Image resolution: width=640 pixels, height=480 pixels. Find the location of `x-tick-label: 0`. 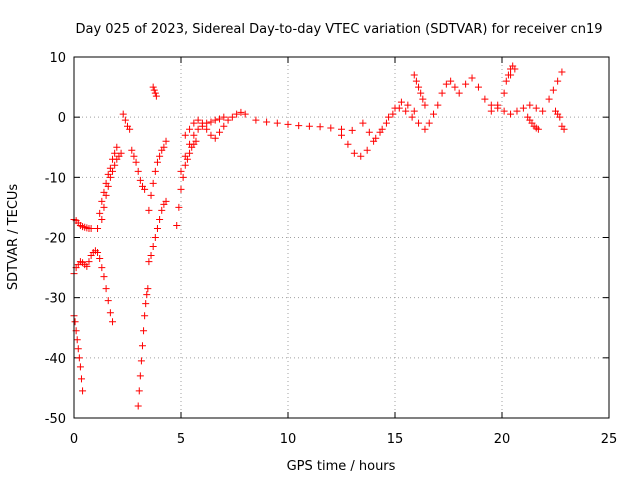

x-tick-label: 0 is located at coordinates (74, 439).